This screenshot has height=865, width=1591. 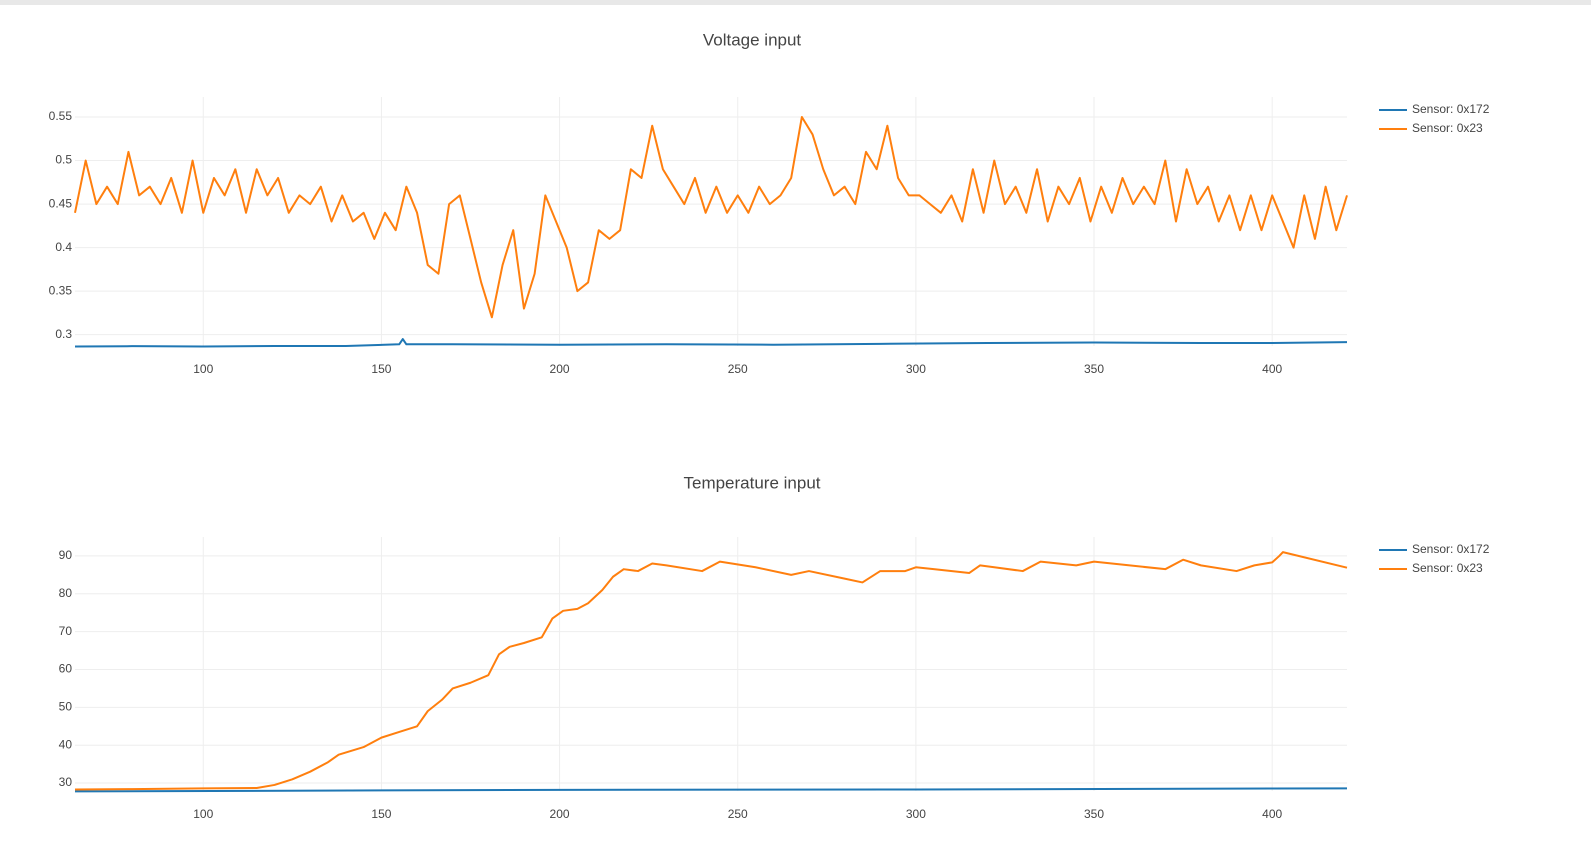 I want to click on y-tick-label: 0.55, so click(x=61, y=116).